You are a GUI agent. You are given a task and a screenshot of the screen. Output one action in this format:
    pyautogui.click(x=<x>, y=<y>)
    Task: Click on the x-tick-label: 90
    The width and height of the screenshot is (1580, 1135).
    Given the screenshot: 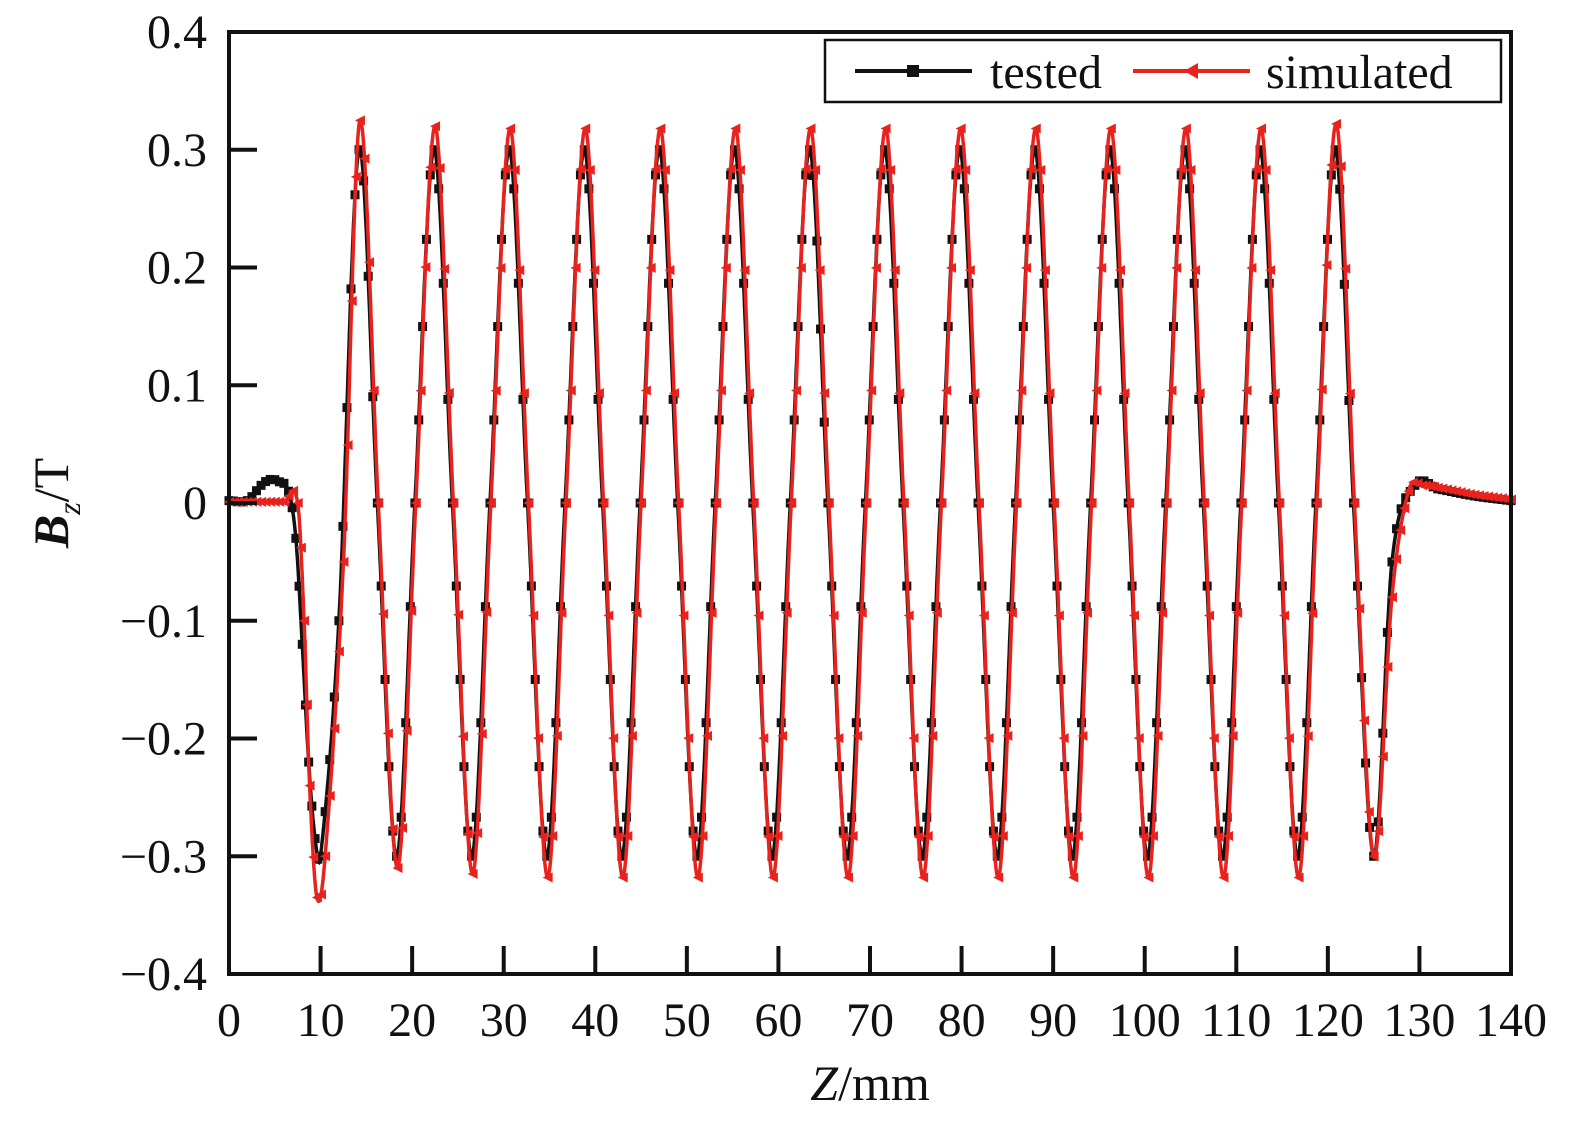 What is the action you would take?
    pyautogui.click(x=1053, y=1020)
    